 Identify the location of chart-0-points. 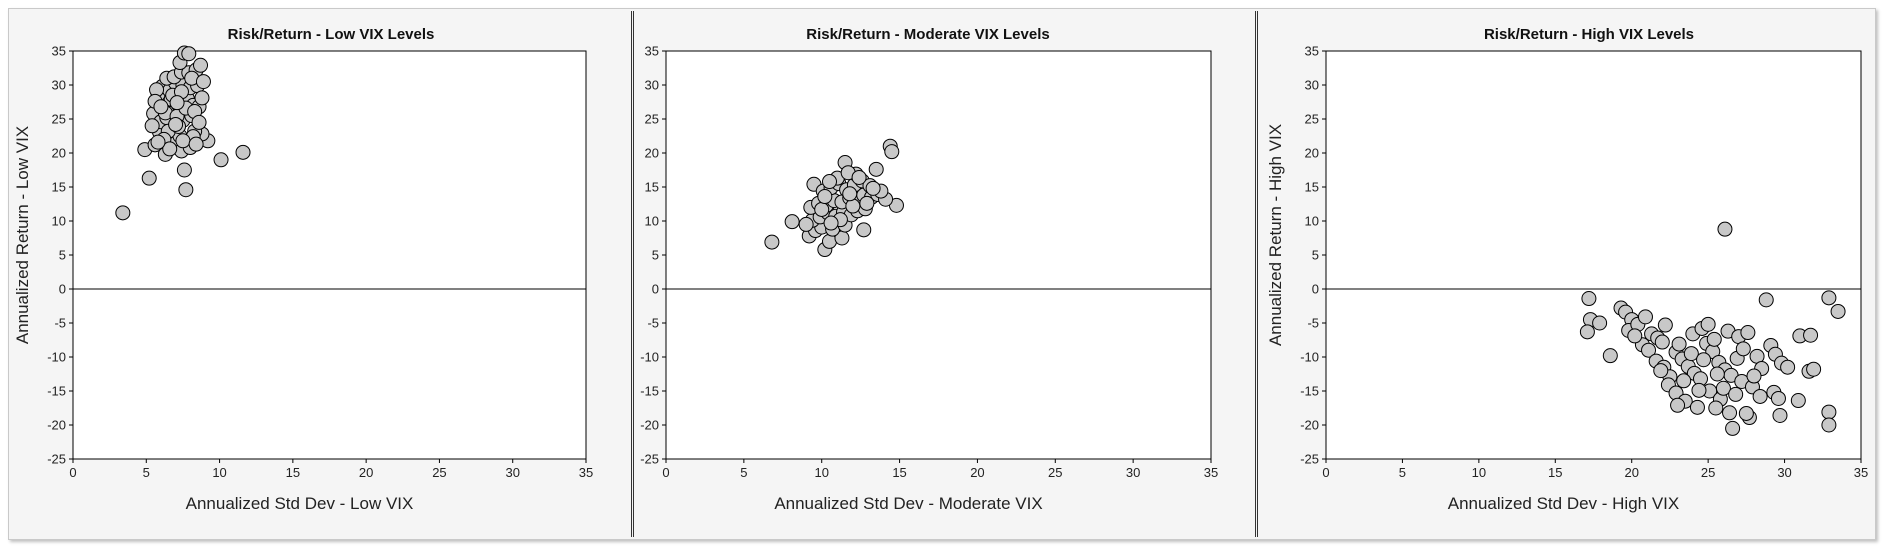
(183, 133).